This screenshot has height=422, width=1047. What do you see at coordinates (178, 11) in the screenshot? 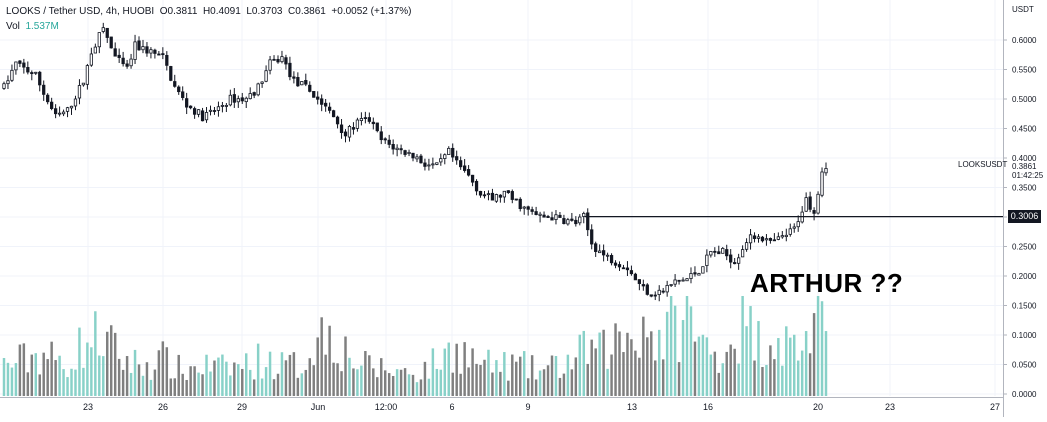
I see `open-value: O0.3811` at bounding box center [178, 11].